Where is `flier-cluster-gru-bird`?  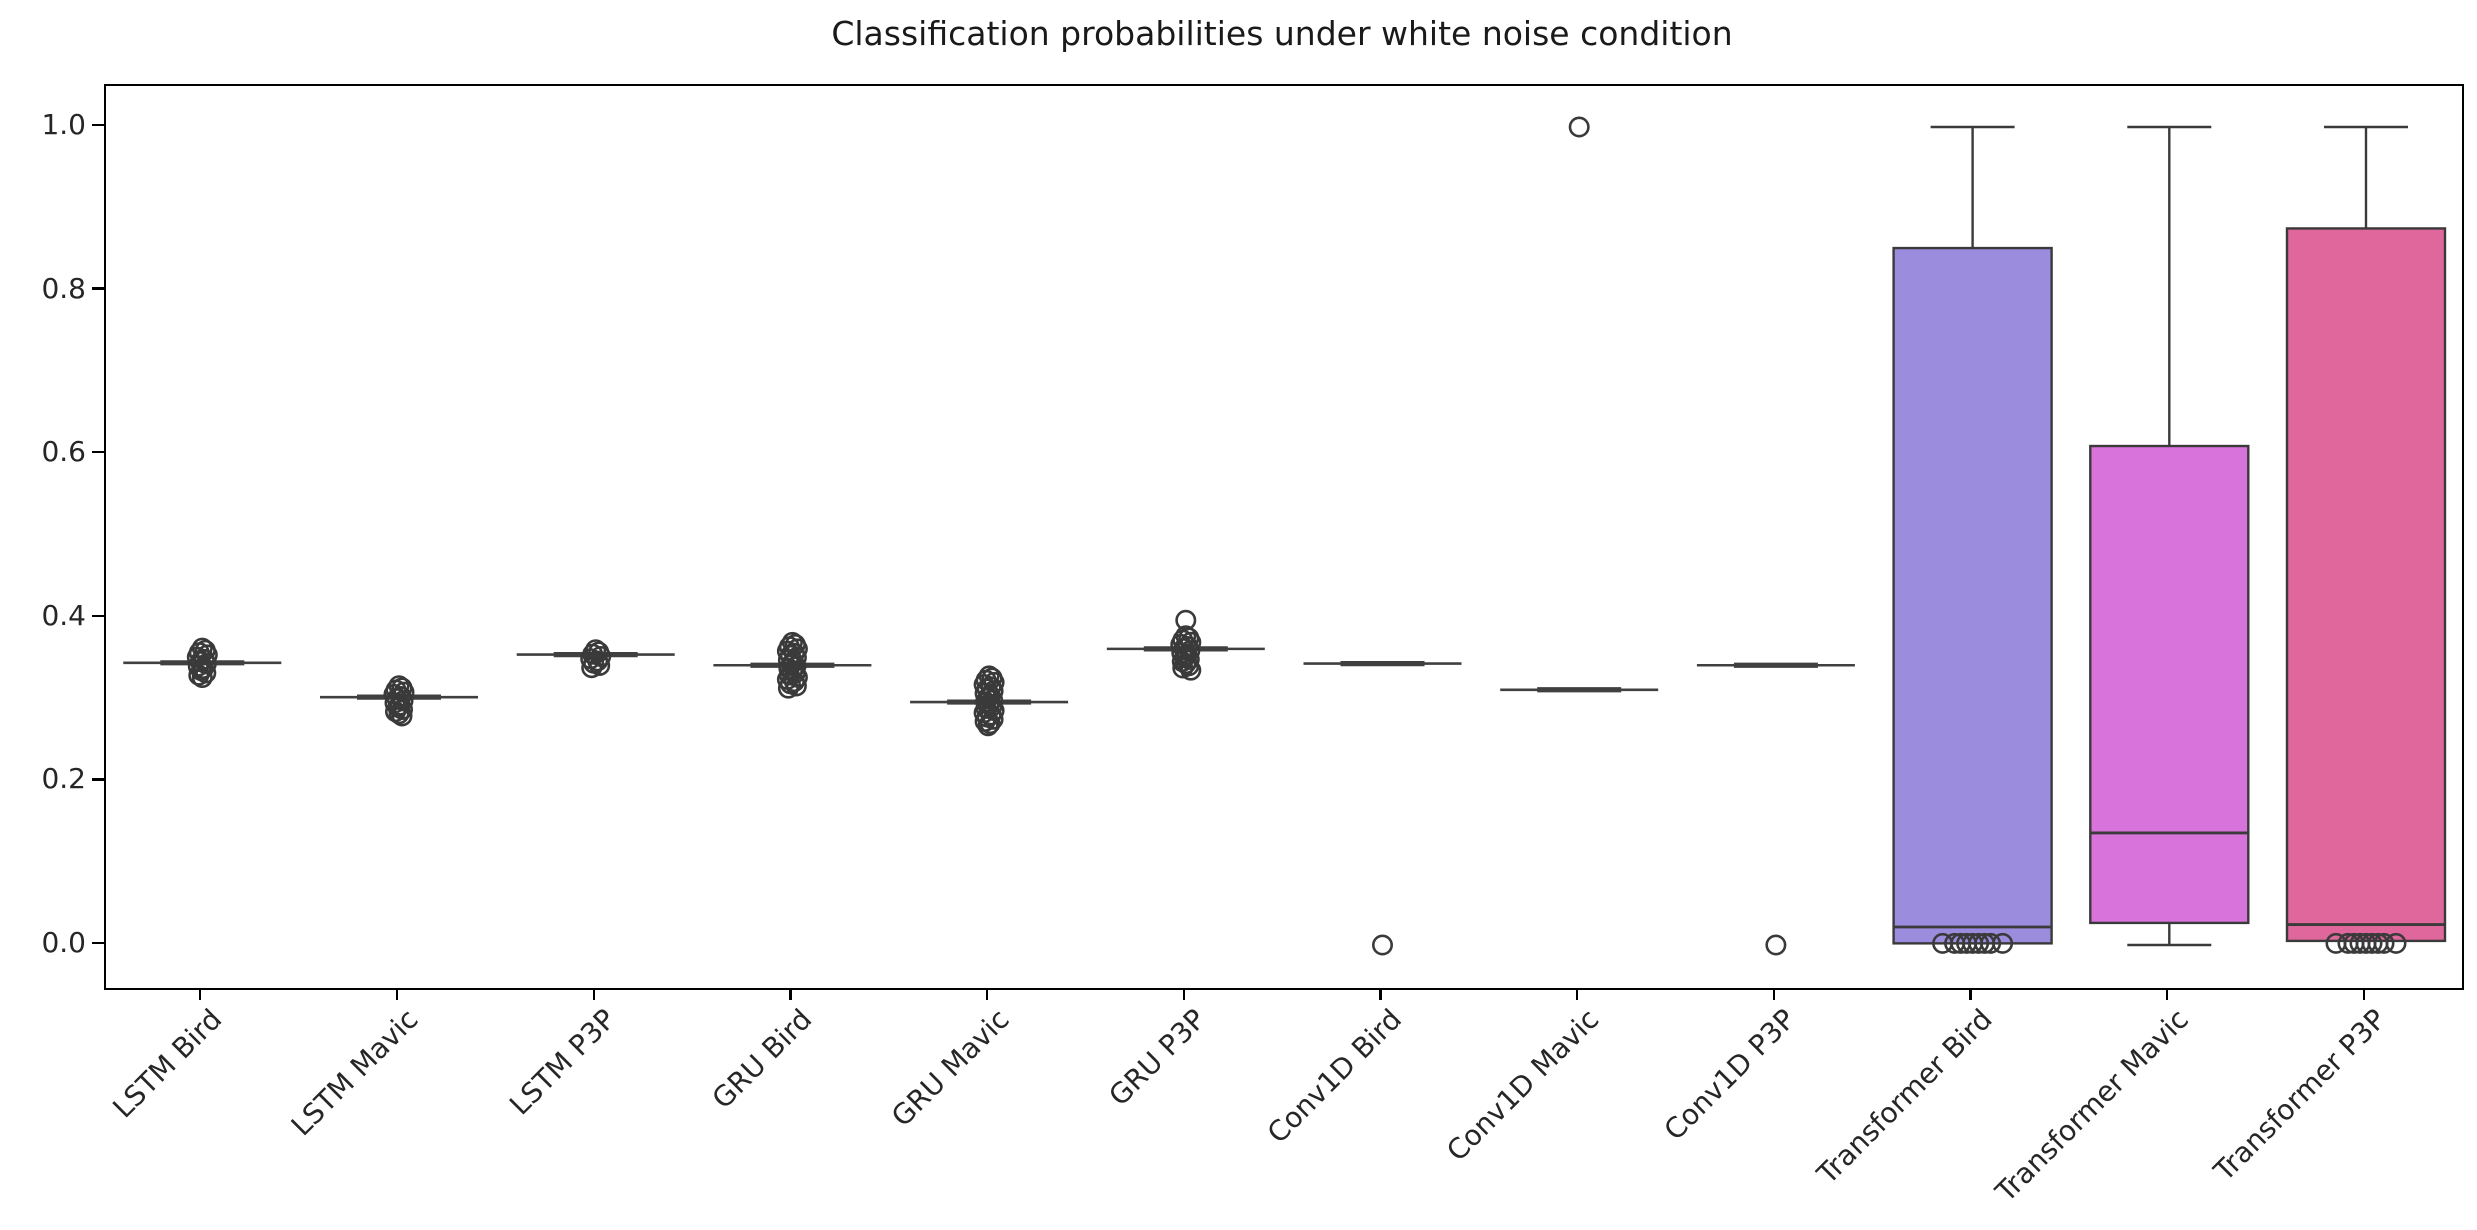 flier-cluster-gru-bird is located at coordinates (792, 665).